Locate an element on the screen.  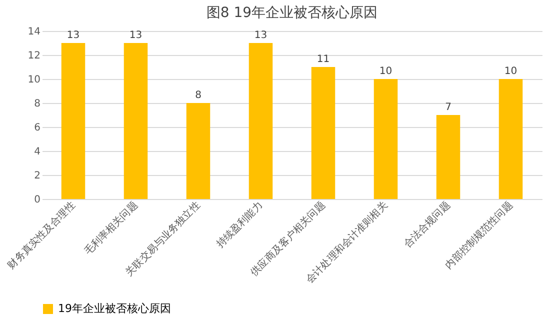
chart-title: 图8 19年企业被否核心原因 is located at coordinates (292, 13).